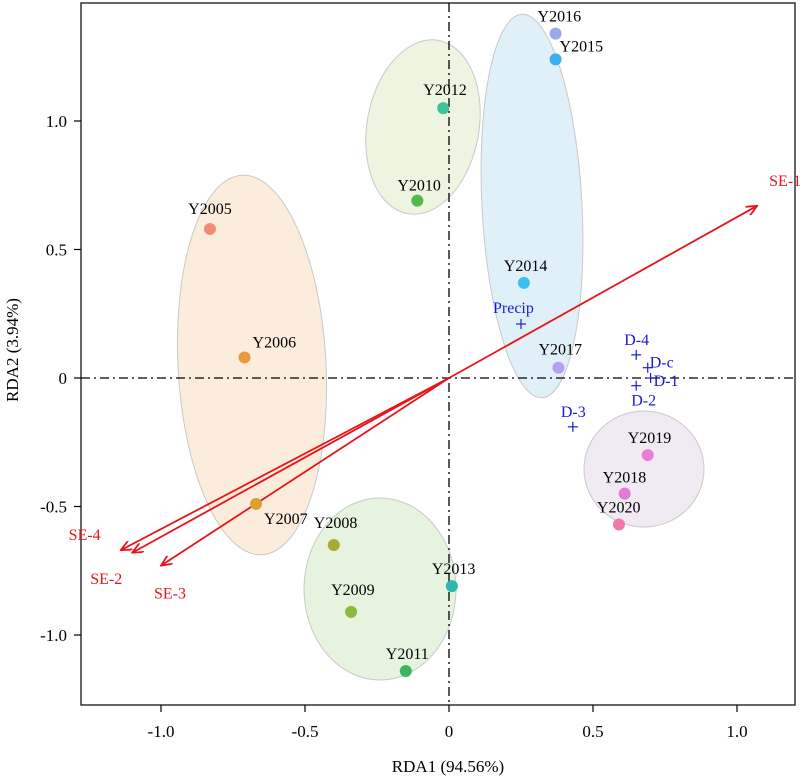 The height and width of the screenshot is (777, 800). Describe the element at coordinates (161, 731) in the screenshot. I see `x-tick-label: -1.0` at that location.